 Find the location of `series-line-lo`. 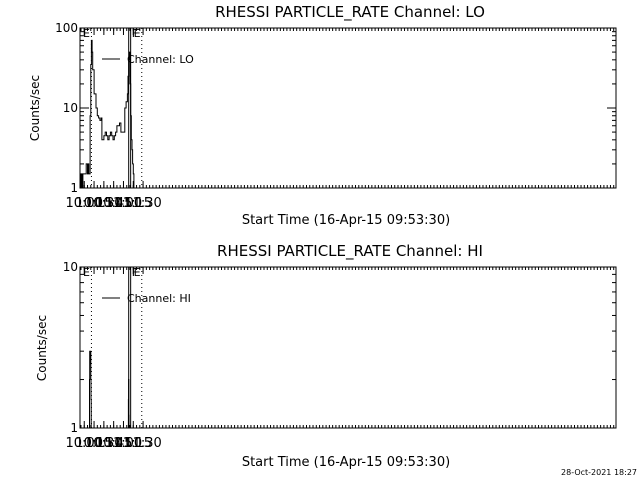

series-line-lo is located at coordinates (110, 114).